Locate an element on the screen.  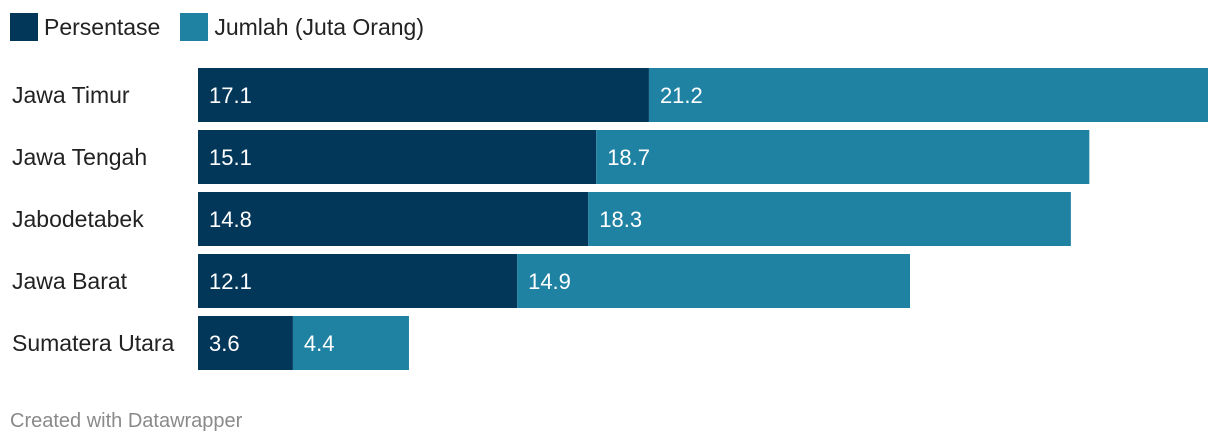
data-label-jabodetabek-series-1: 18.3 is located at coordinates (620, 219).